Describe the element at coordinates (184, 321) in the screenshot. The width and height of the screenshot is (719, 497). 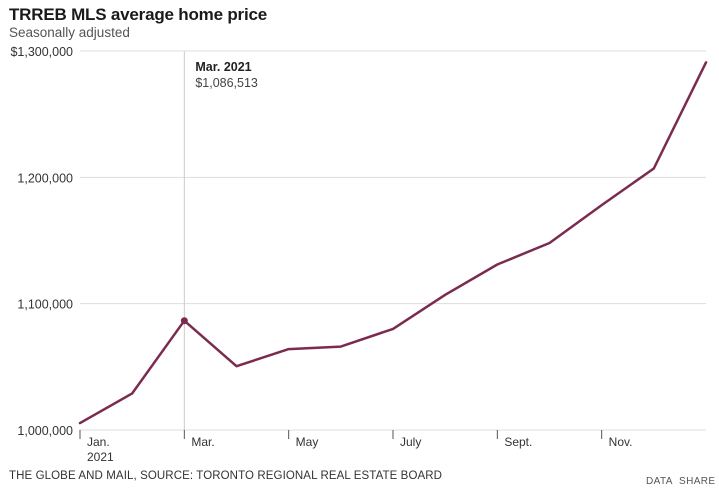
I see `highlighted-point` at that location.